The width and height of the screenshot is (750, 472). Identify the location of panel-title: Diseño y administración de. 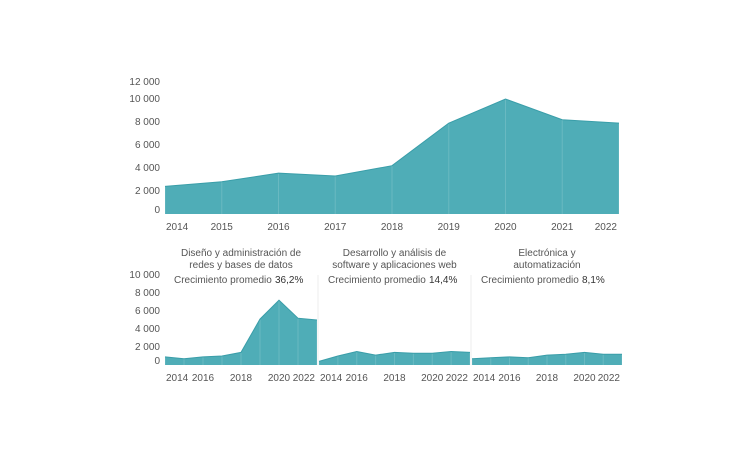
(241, 253).